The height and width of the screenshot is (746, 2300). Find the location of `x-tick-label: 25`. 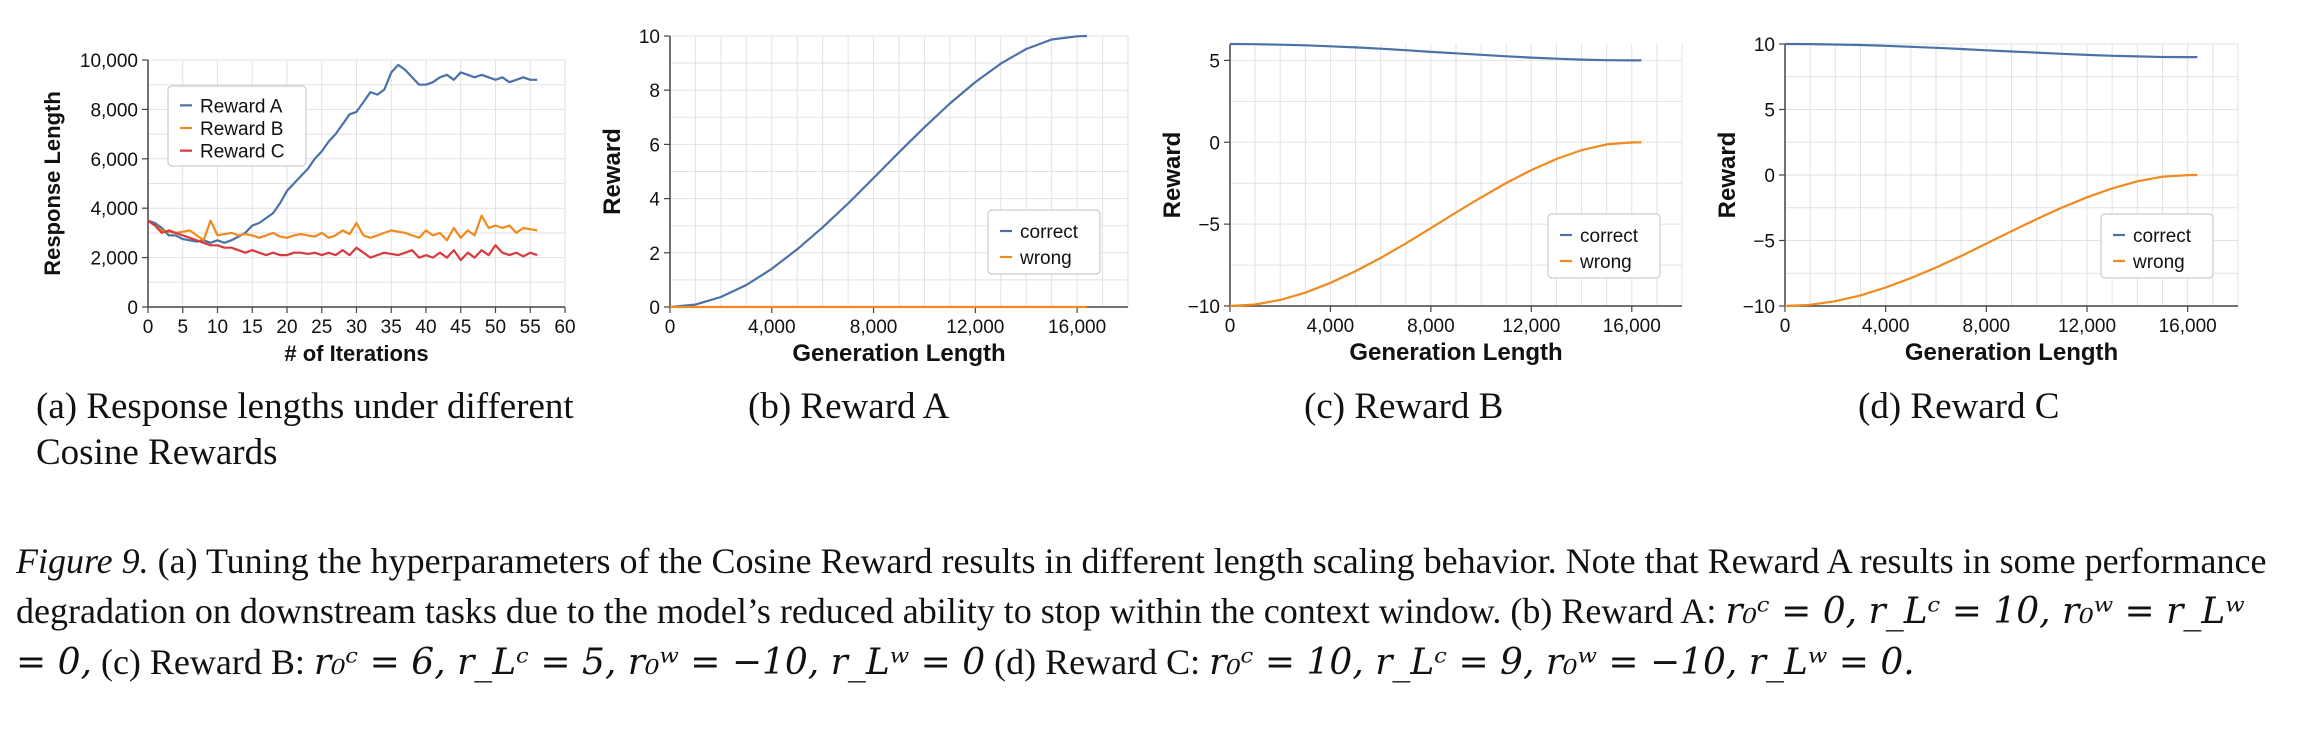

x-tick-label: 25 is located at coordinates (321, 327).